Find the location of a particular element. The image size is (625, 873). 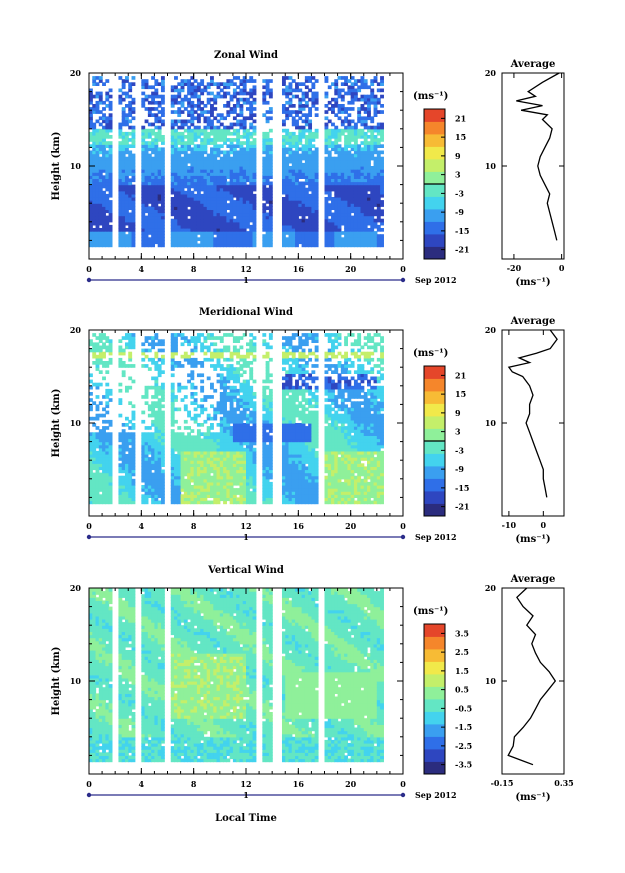

colorbar-segment is located at coordinates (434, 240).